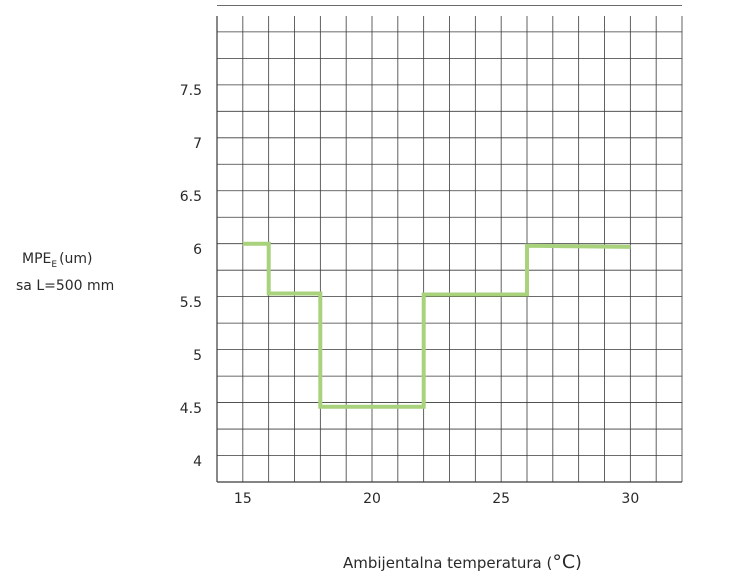  I want to click on y-tick-label: 5.5, so click(191, 303).